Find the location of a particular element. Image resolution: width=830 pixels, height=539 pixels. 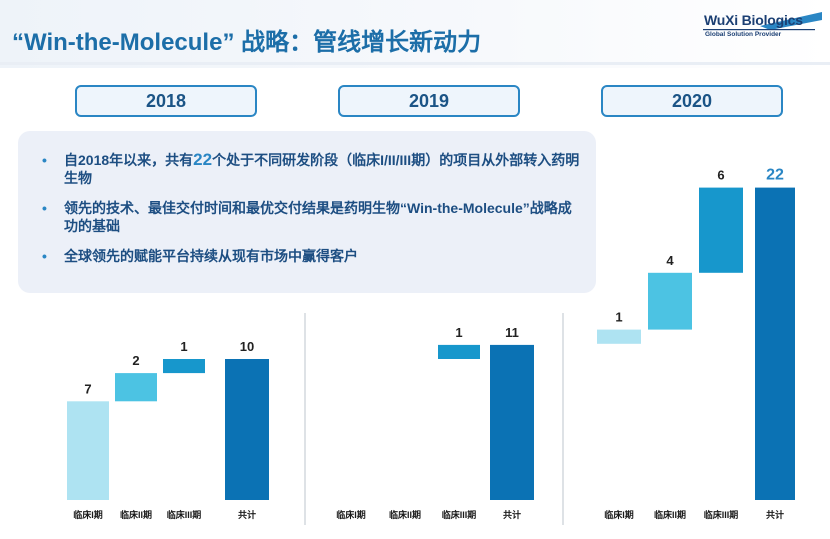

tick-label-2020-0: 临床I期 is located at coordinates (619, 514).